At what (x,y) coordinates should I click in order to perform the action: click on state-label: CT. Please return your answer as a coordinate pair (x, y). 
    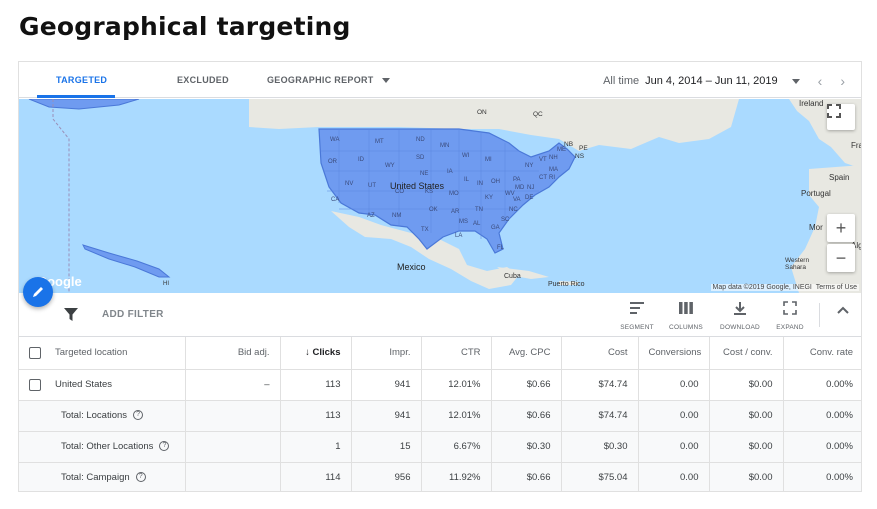
    Looking at the image, I should click on (543, 178).